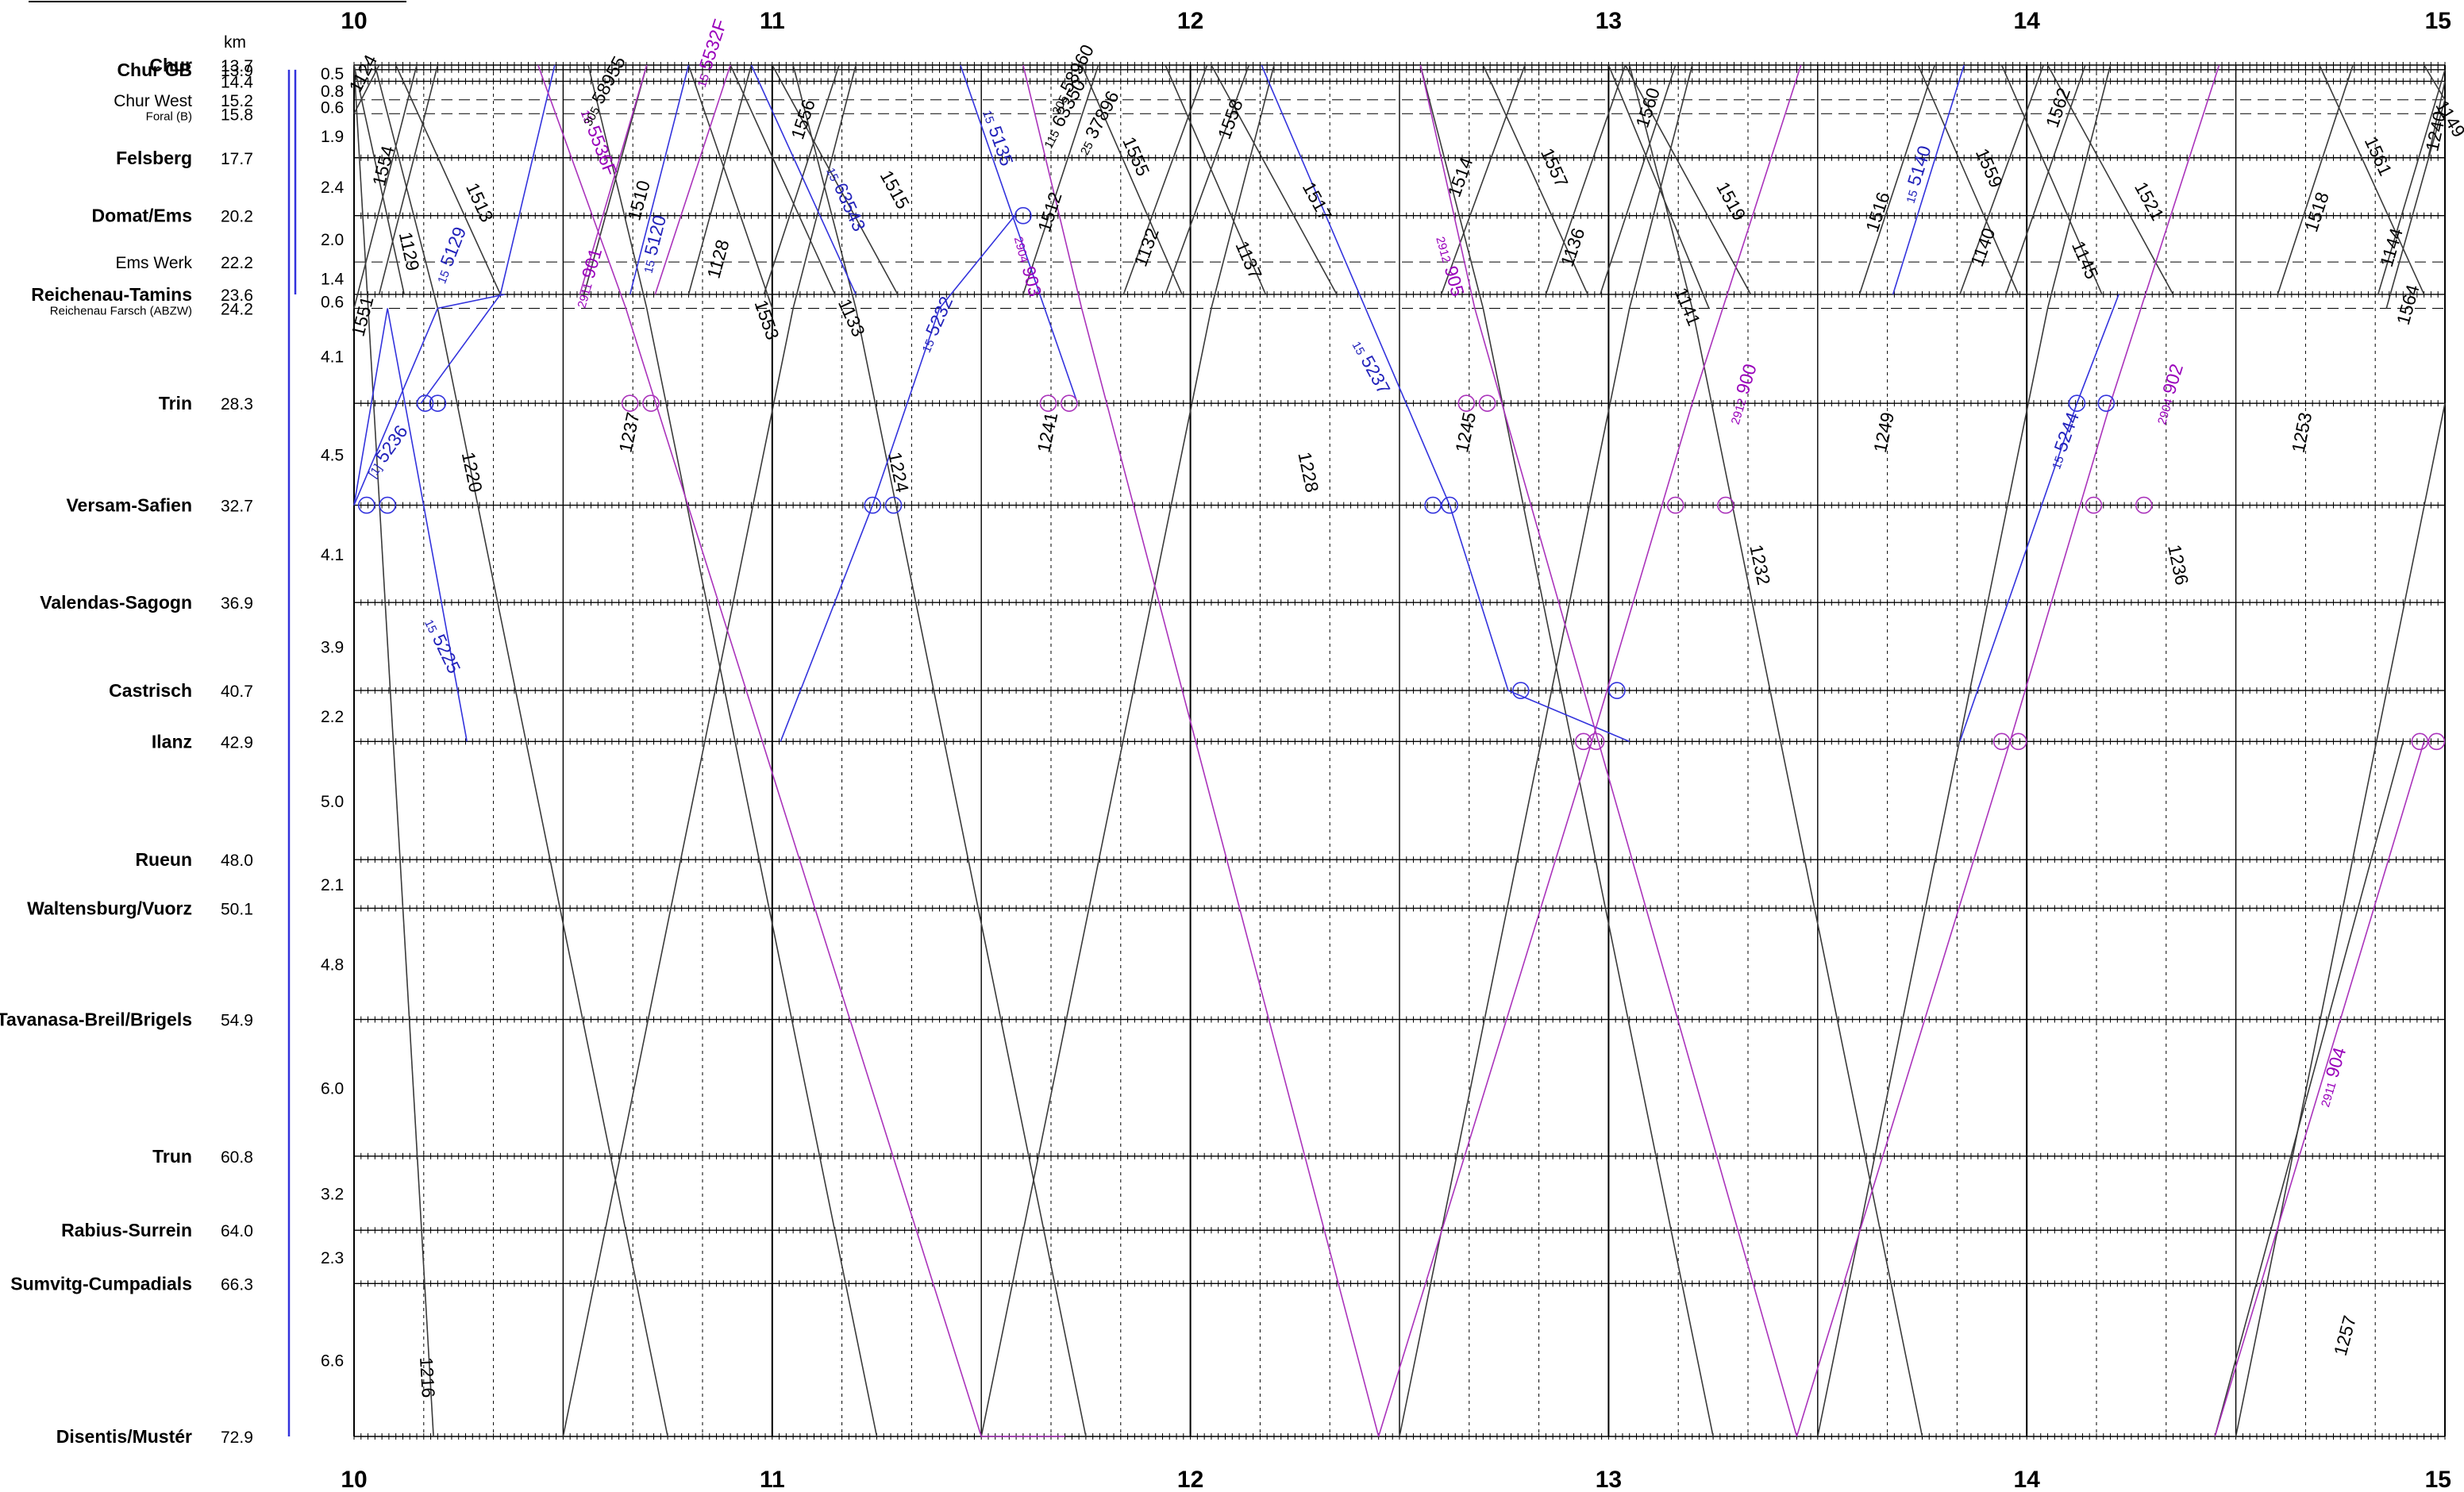  What do you see at coordinates (235, 42) in the screenshot?
I see `km-header: km` at bounding box center [235, 42].